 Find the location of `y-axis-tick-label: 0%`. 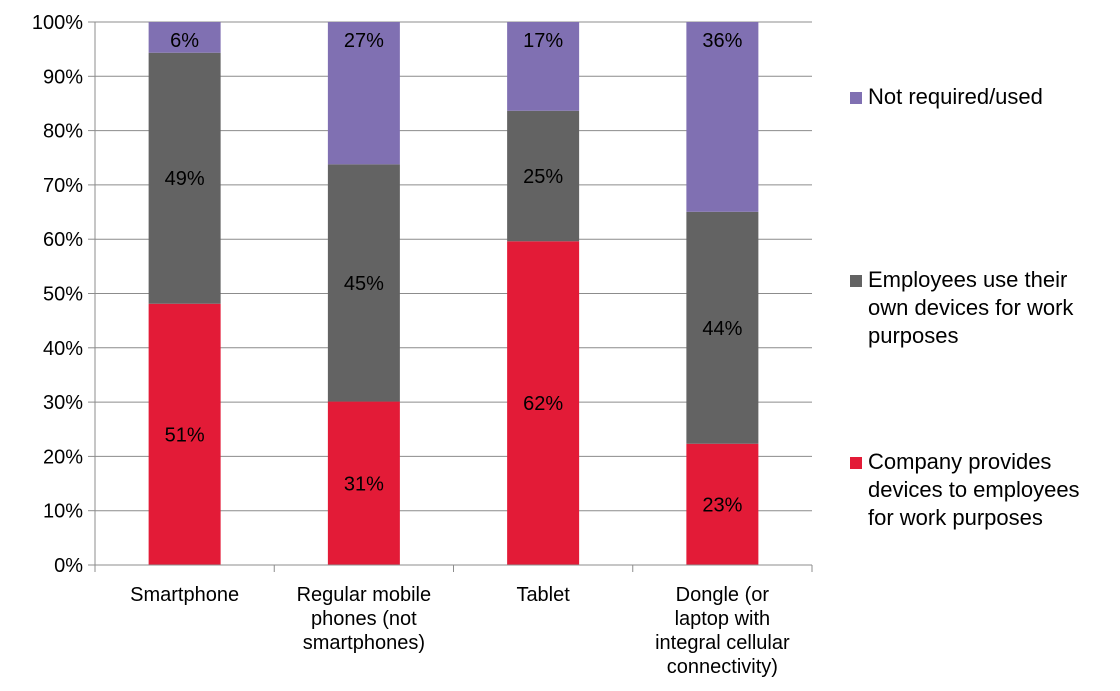

y-axis-tick-label: 0% is located at coordinates (68, 566).